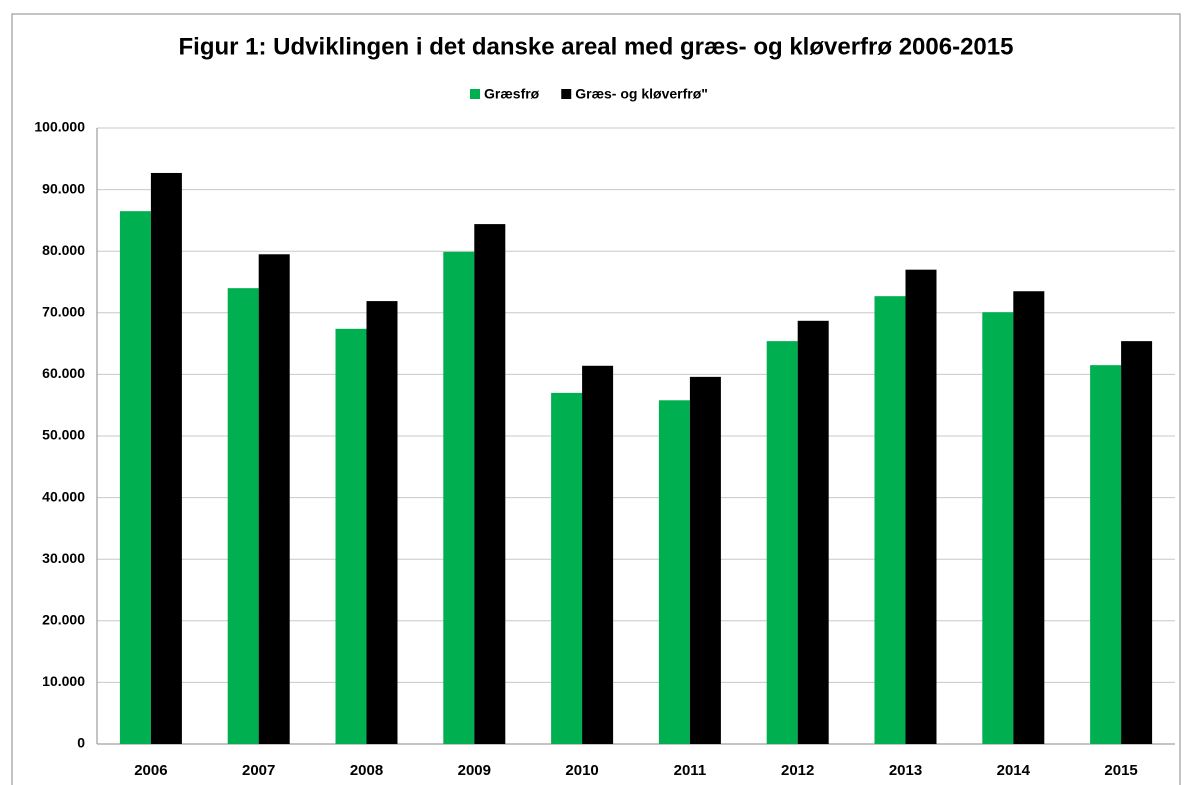 The height and width of the screenshot is (785, 1187). What do you see at coordinates (150, 770) in the screenshot?
I see `x-tick-label: 2006` at bounding box center [150, 770].